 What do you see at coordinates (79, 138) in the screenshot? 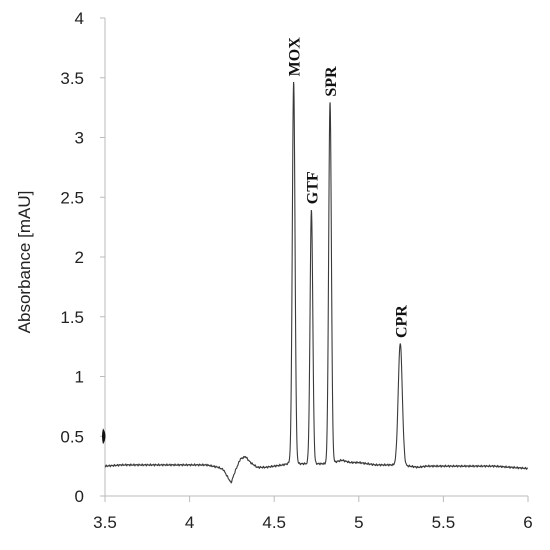
I see `y-tick-label: 3` at bounding box center [79, 138].